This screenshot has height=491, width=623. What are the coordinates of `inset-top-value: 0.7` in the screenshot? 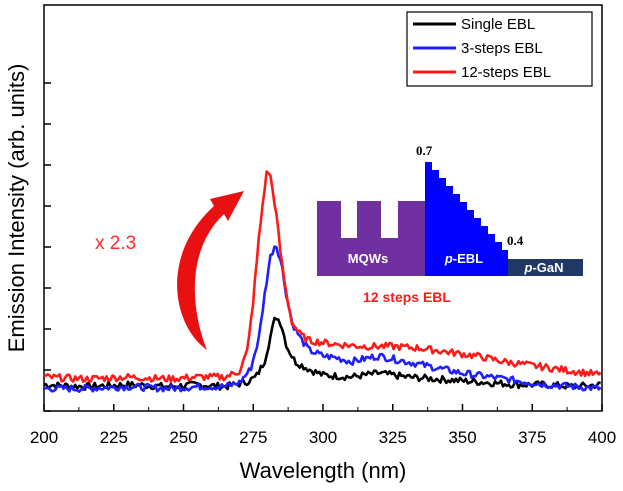 It's located at (424, 150).